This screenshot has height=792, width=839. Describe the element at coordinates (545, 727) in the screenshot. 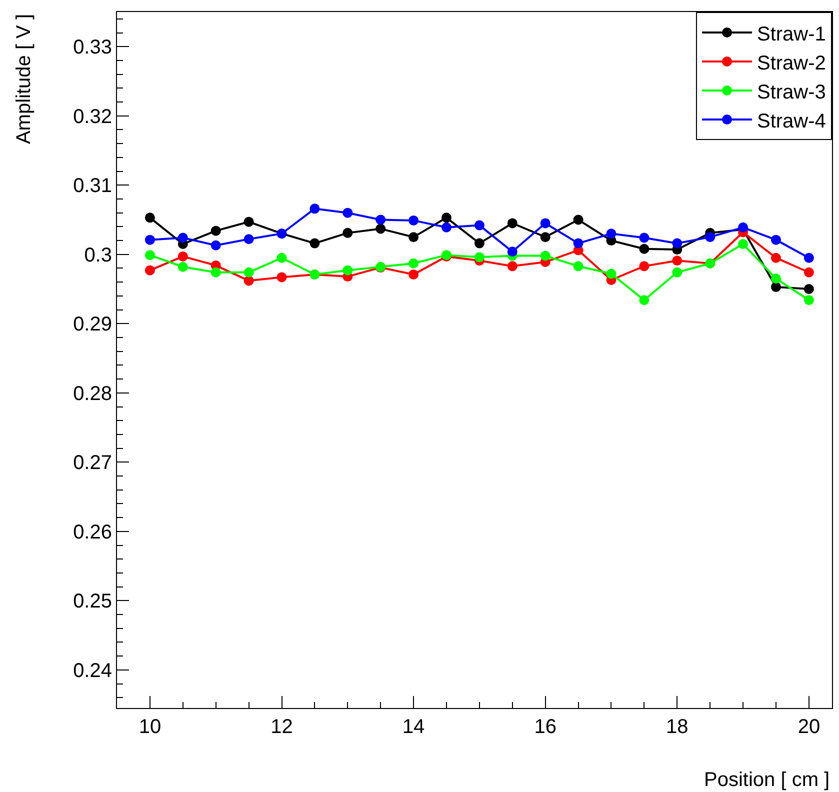

I see `x-tick-label: 16` at that location.